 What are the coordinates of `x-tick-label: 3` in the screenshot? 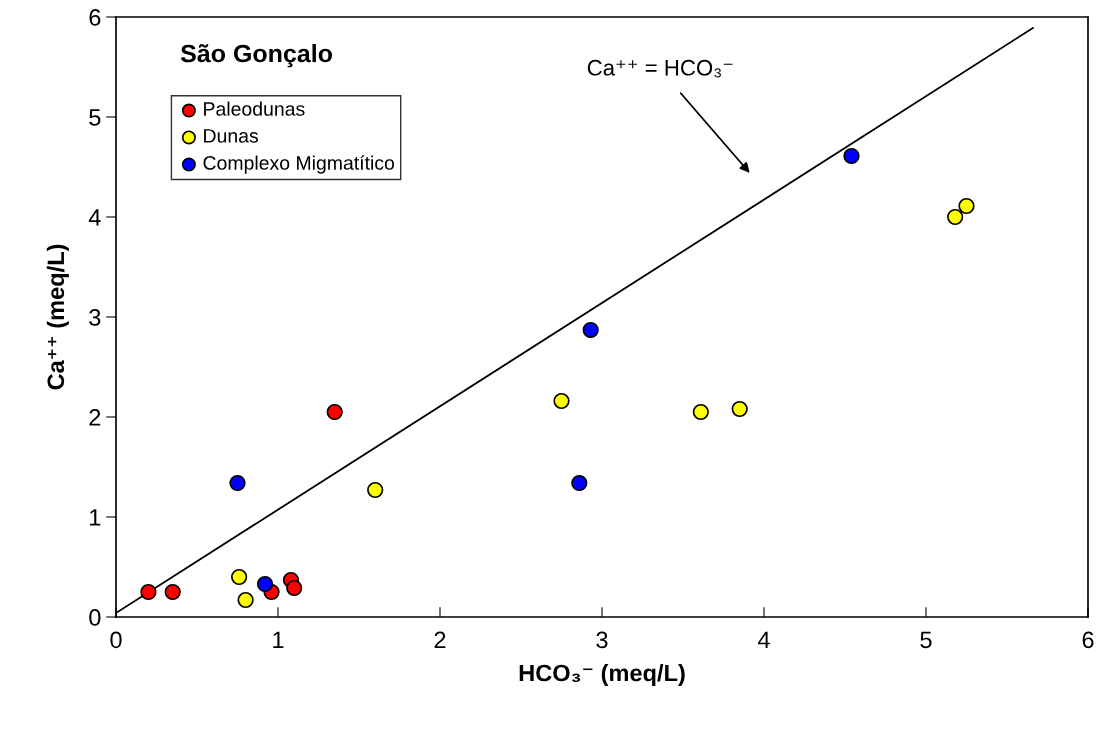 It's located at (602, 640).